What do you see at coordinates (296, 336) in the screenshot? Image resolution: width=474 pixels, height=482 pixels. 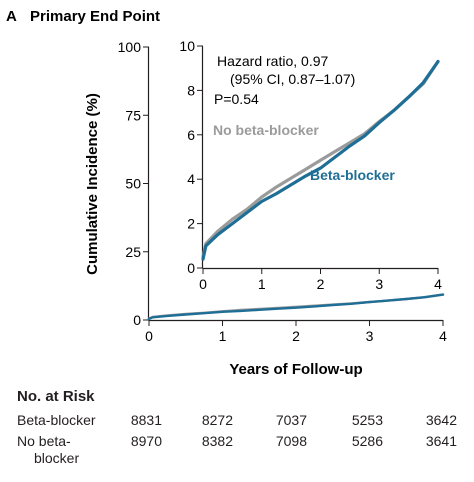 I see `main-x-tick-label: 2` at bounding box center [296, 336].